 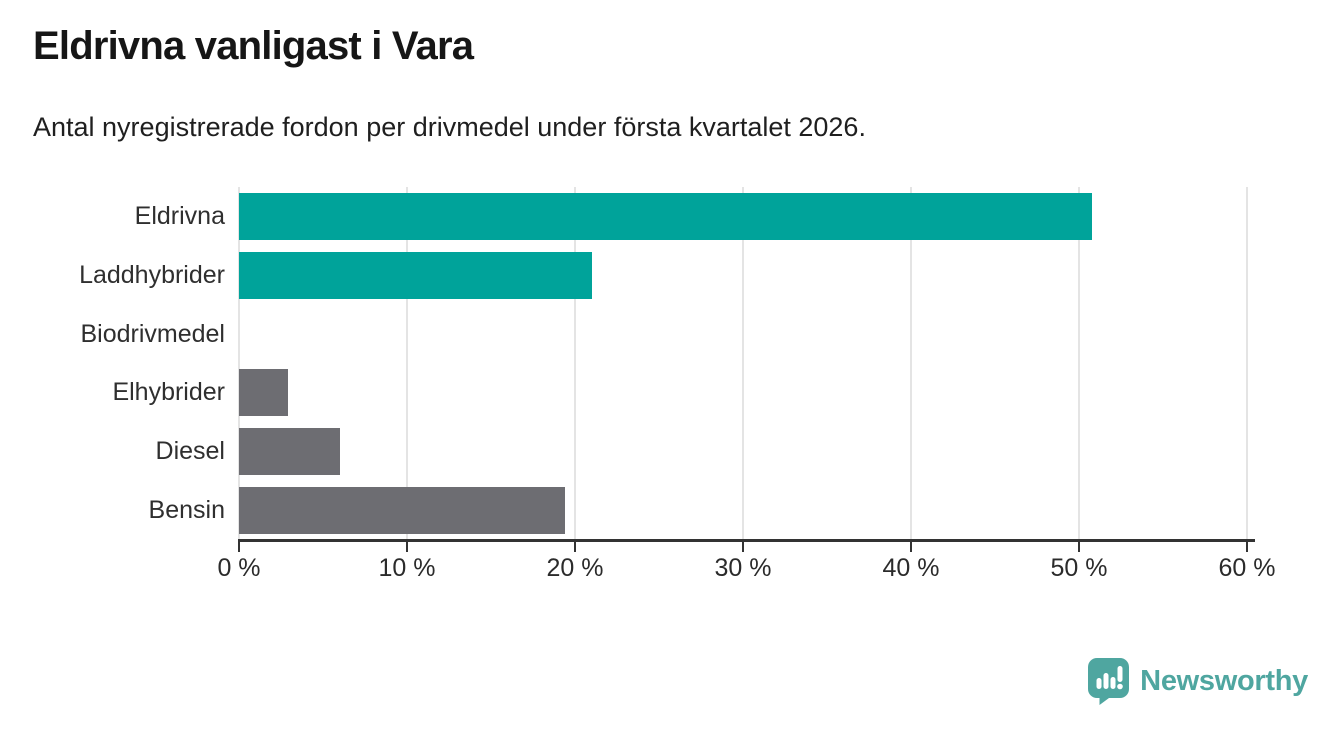 What do you see at coordinates (746, 540) in the screenshot?
I see `x-axis-line` at bounding box center [746, 540].